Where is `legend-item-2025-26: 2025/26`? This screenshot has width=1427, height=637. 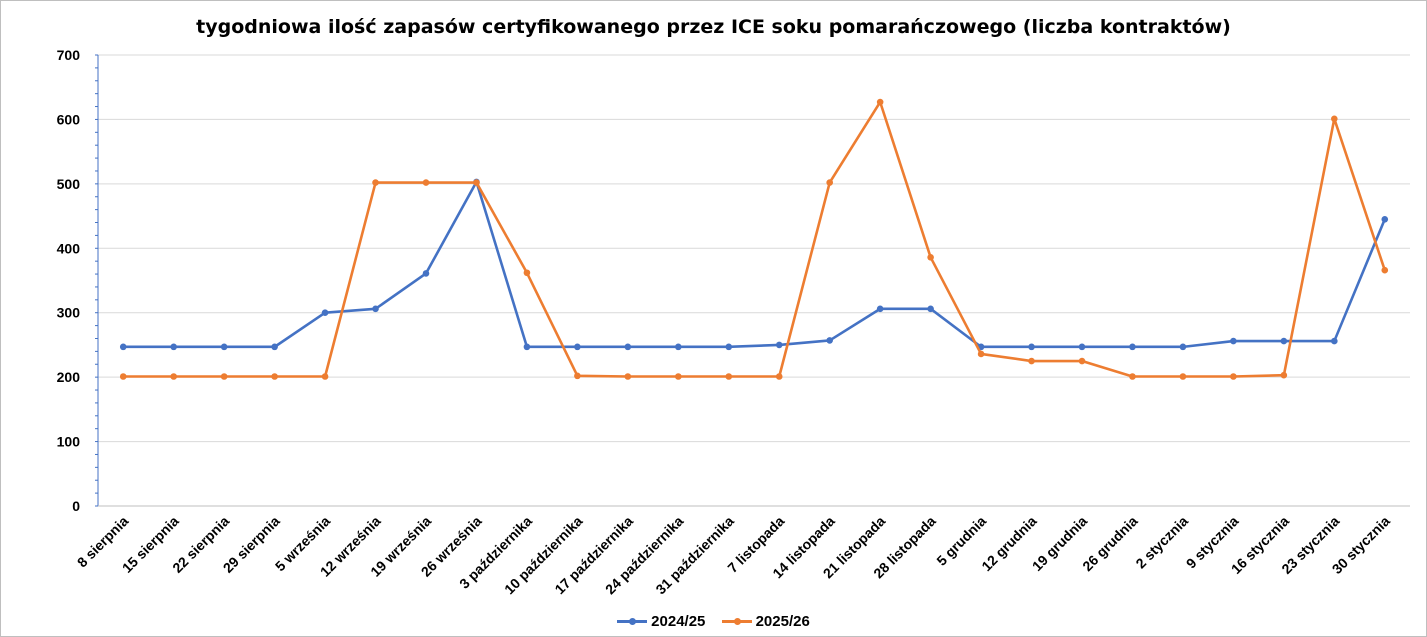 legend-item-2025-26: 2025/26 is located at coordinates (765, 621).